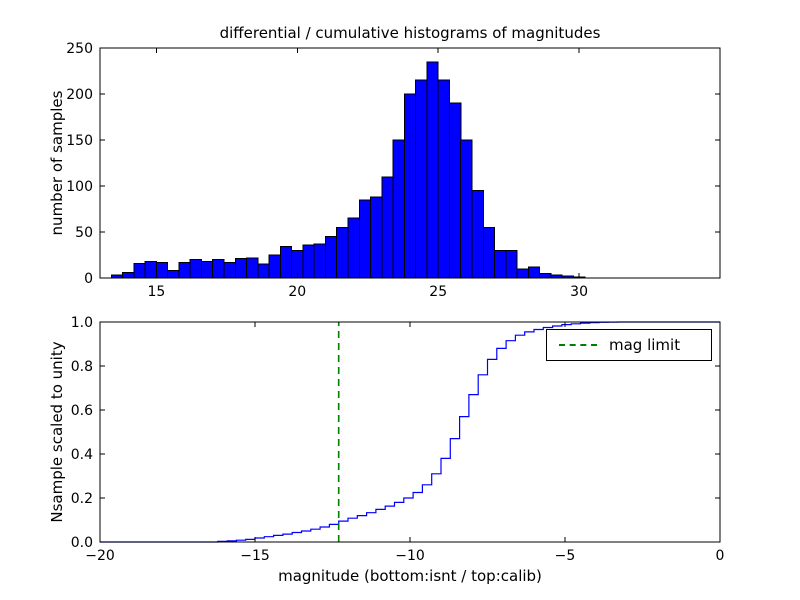  Describe the element at coordinates (79, 49) in the screenshot. I see `y-tick-label: 250` at that location.